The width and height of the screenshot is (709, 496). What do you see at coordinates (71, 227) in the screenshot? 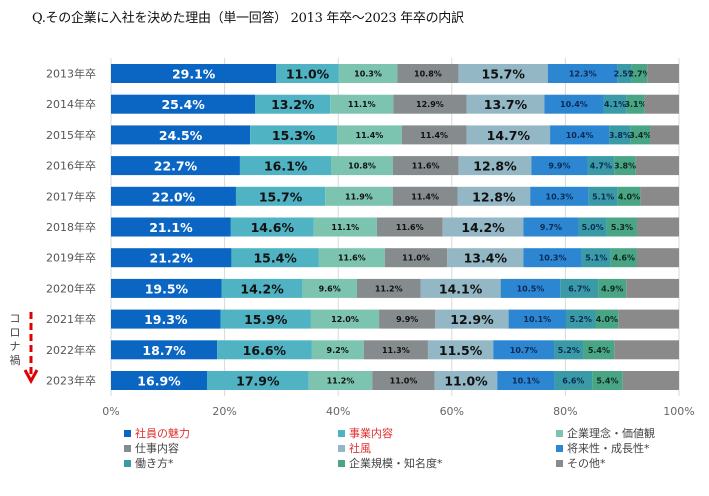
I see `y-tick-label: 2018年卒` at bounding box center [71, 227].